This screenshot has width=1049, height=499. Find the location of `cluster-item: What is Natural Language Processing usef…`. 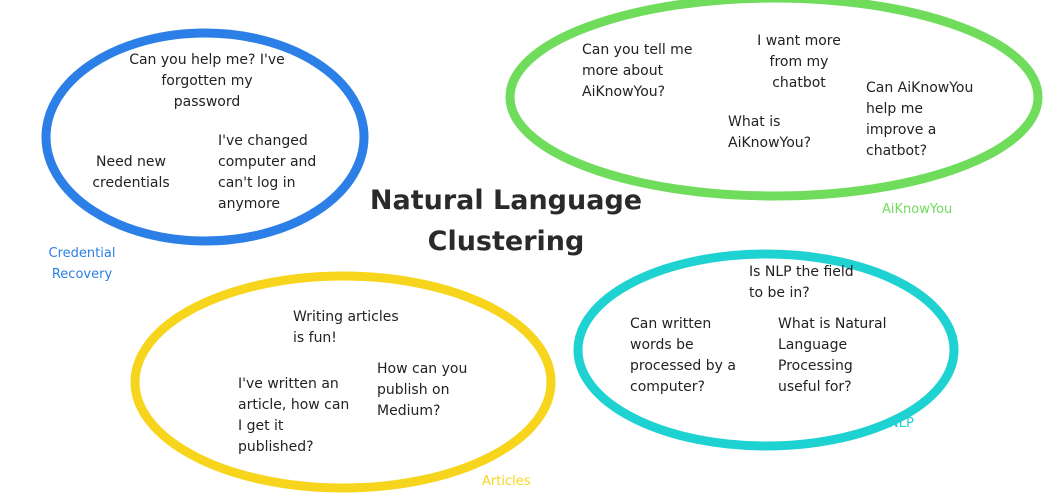

cluster-item: What is Natural Language Processing usef… is located at coordinates (832, 355).